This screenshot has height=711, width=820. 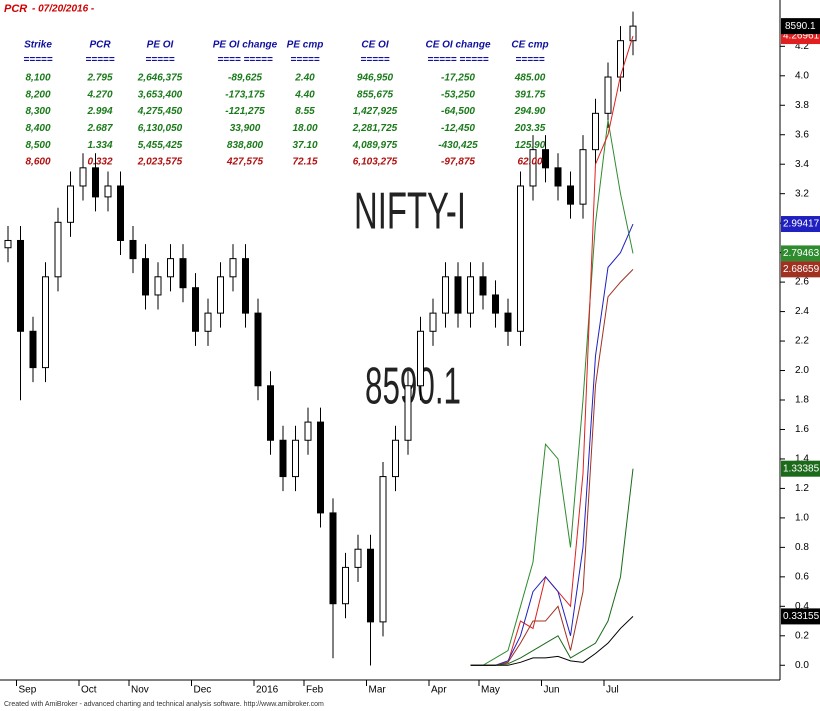 I want to click on y-tick-label: 1.0, so click(x=802, y=518).